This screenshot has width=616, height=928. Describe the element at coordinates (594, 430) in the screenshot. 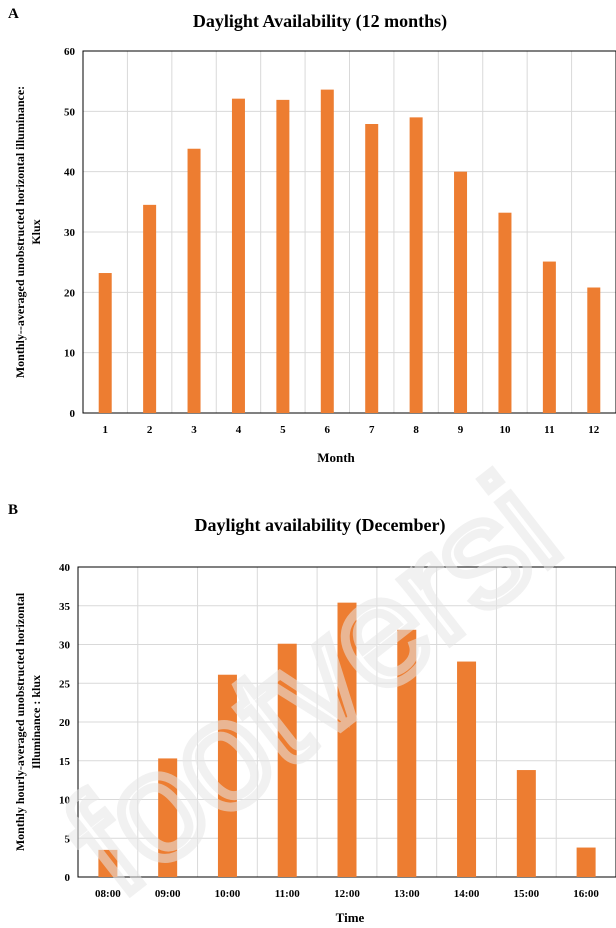

I see `x-tick-label: 12` at that location.